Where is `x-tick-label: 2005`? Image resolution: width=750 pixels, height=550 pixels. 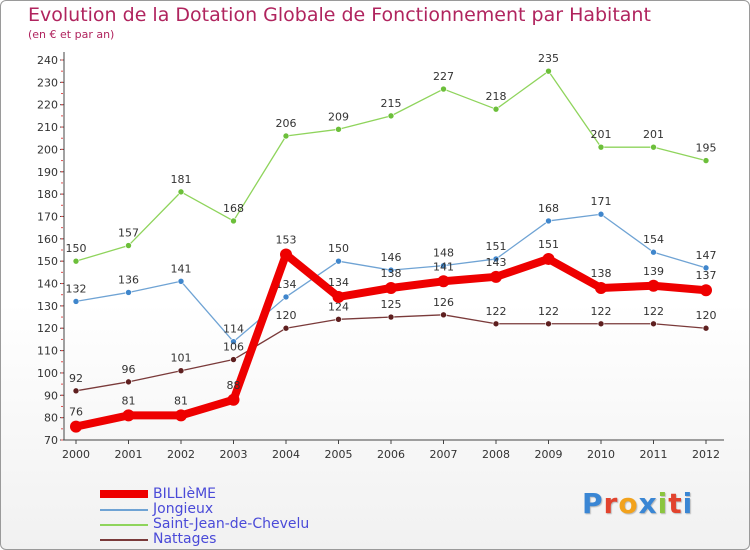
x-tick-label: 2005 is located at coordinates (339, 454).